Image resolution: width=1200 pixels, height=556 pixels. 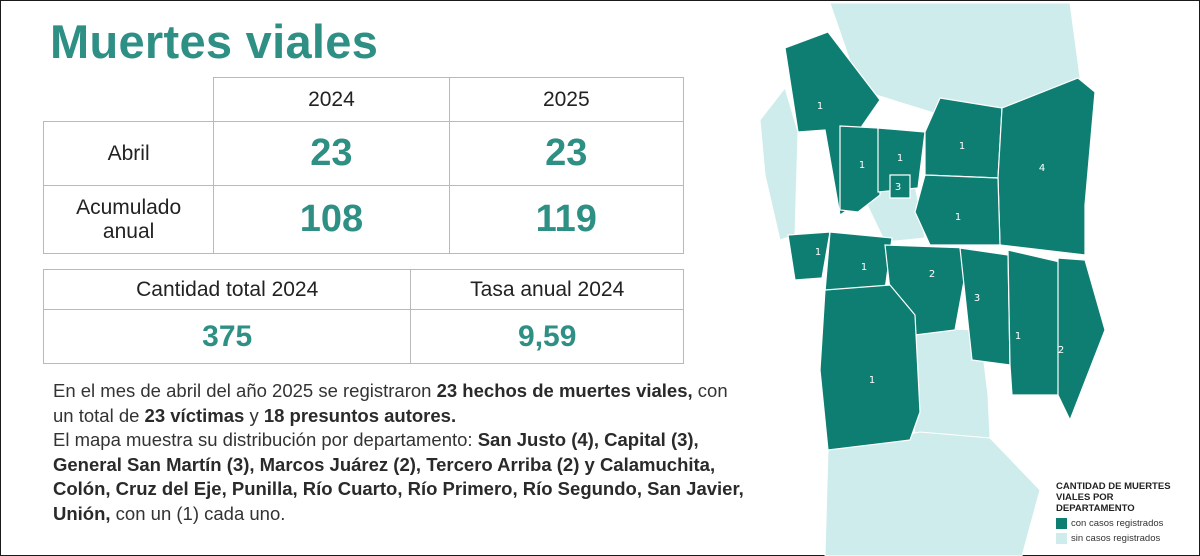 What do you see at coordinates (566, 99) in the screenshot?
I see `column-header-2025: 2025` at bounding box center [566, 99].